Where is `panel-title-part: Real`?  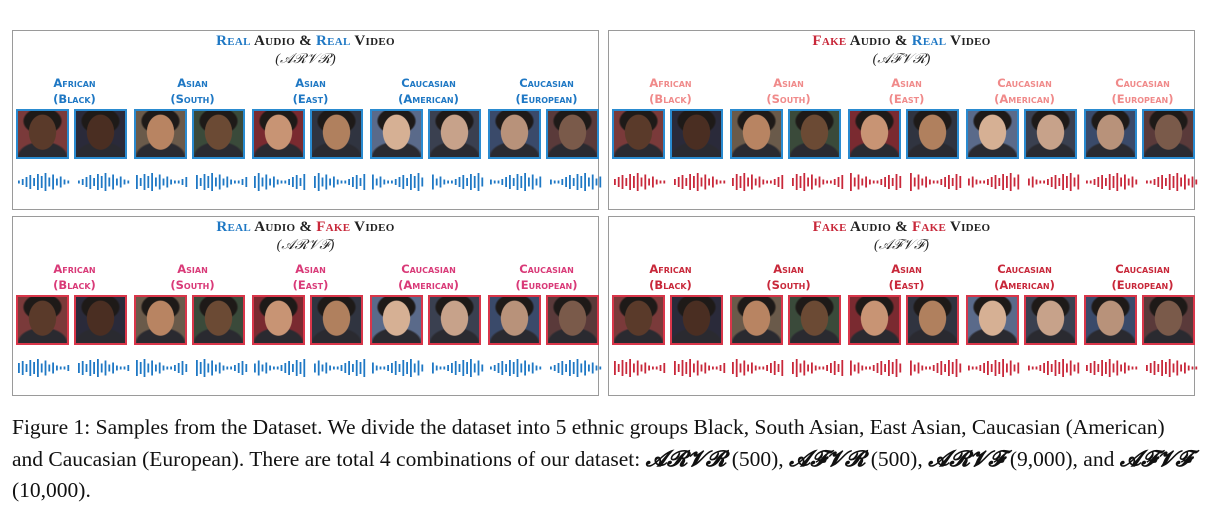
panel-title-part: Real is located at coordinates (333, 41).